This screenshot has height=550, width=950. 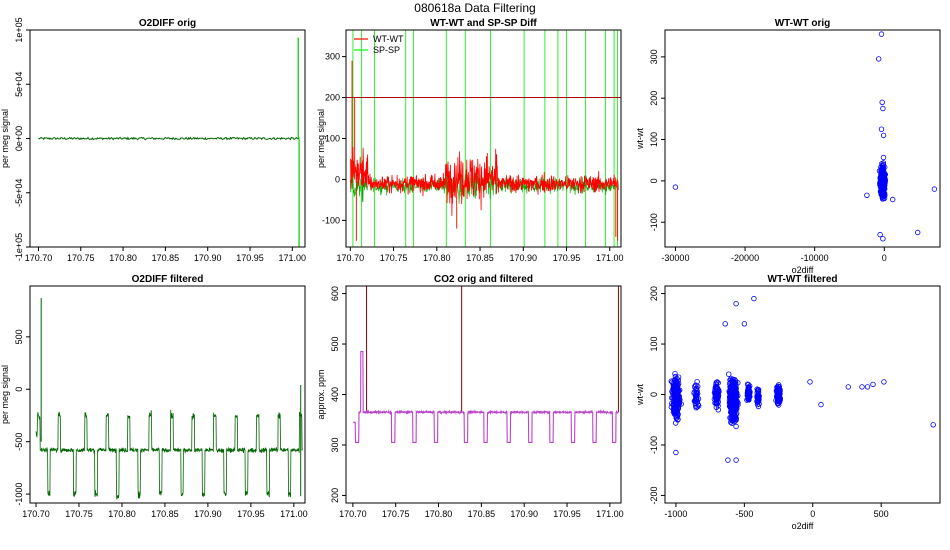 I want to click on y-tick-label: 0e+00, so click(x=19, y=138).